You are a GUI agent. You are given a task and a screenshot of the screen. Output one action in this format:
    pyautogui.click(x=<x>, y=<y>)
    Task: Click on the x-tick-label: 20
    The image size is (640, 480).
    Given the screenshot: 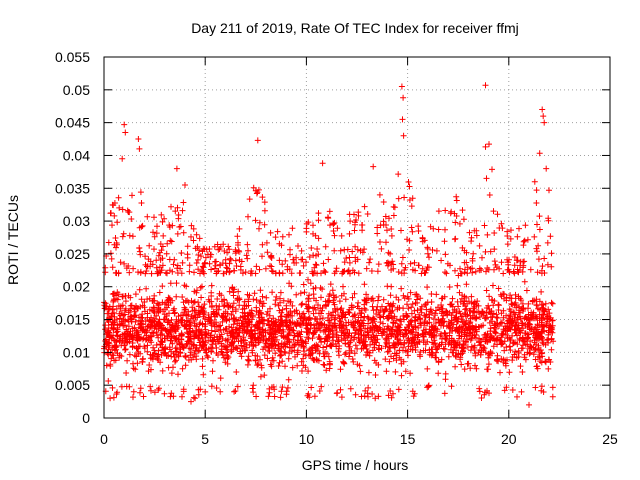 What is the action you would take?
    pyautogui.click(x=509, y=439)
    